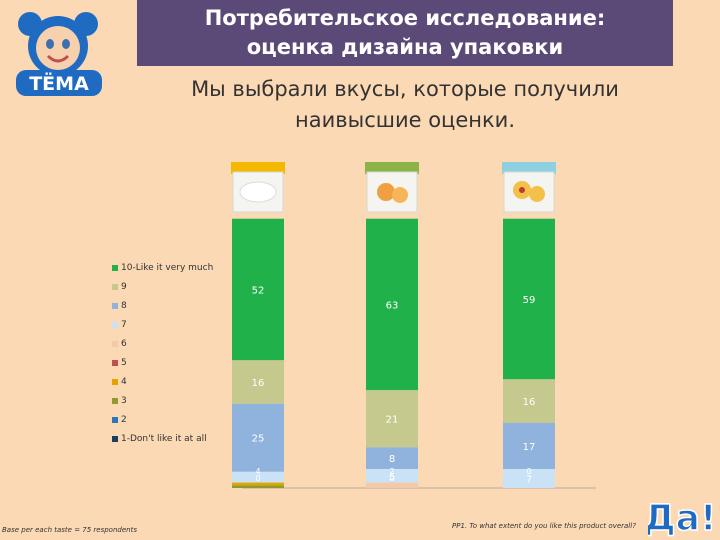 Image resolution: width=720 pixels, height=540 pixels. Describe the element at coordinates (529, 187) in the screenshot. I see `peach-package-icon` at that location.